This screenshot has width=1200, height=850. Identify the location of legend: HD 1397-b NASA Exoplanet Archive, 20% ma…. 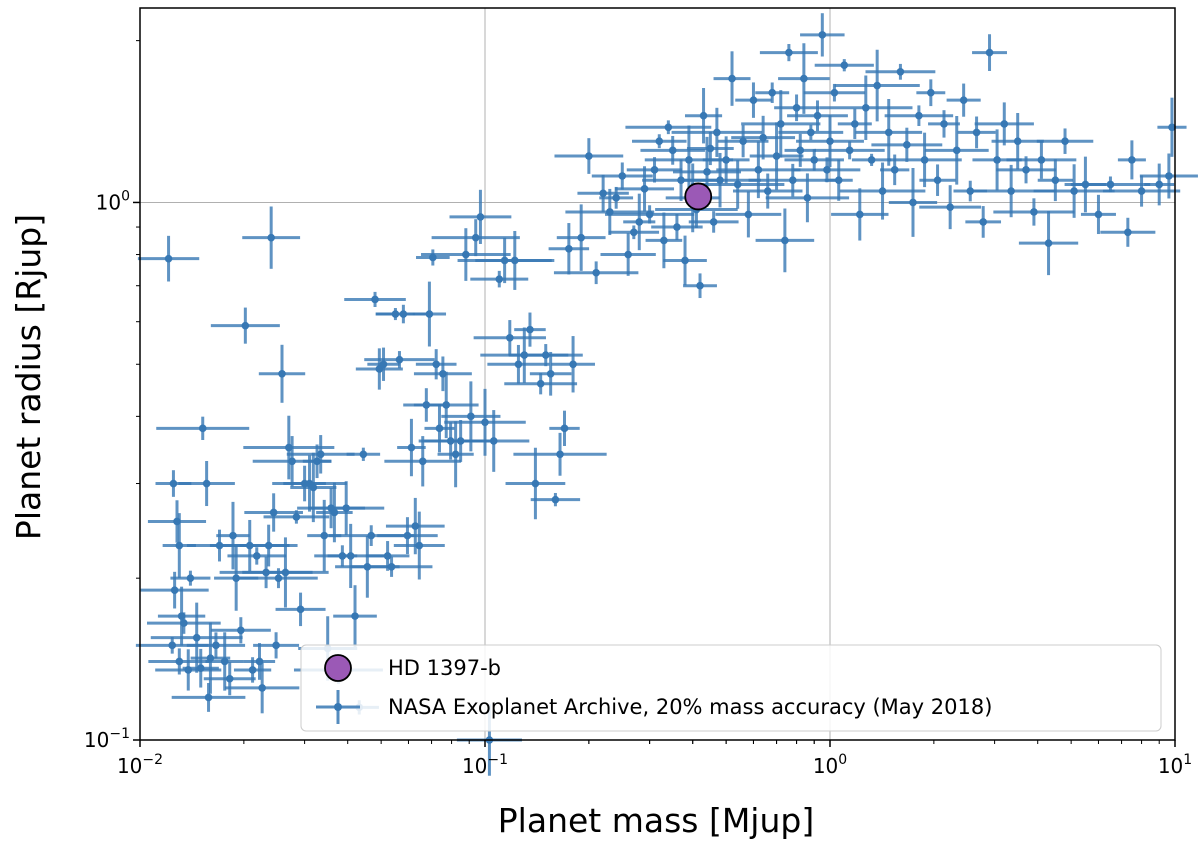
(731, 688).